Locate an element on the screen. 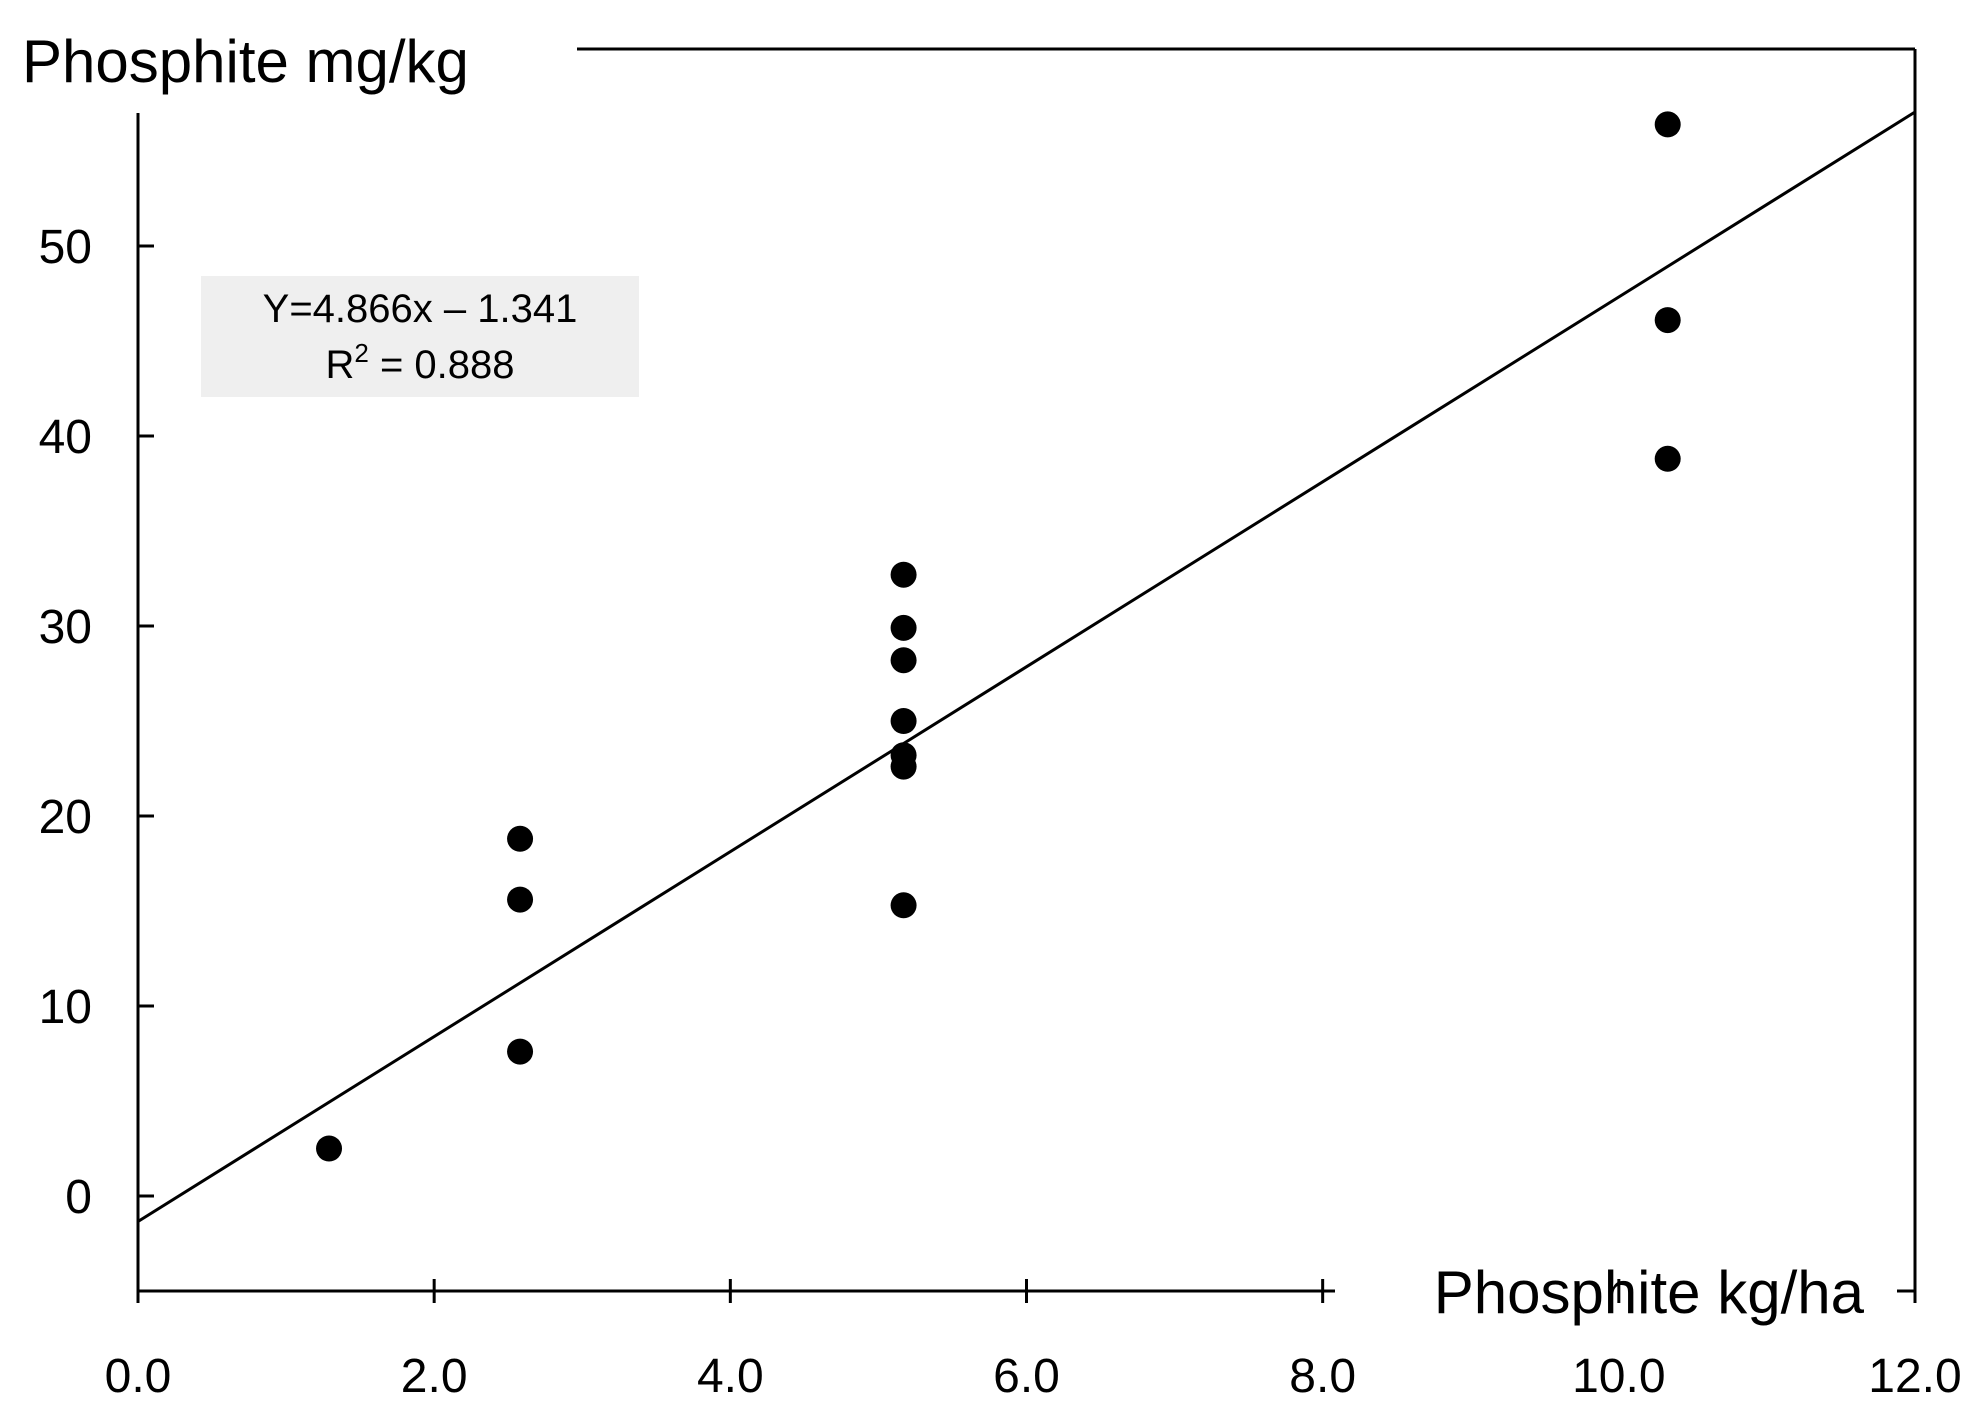 This screenshot has width=1975, height=1428. y-tick-label: 0 is located at coordinates (78, 1197).